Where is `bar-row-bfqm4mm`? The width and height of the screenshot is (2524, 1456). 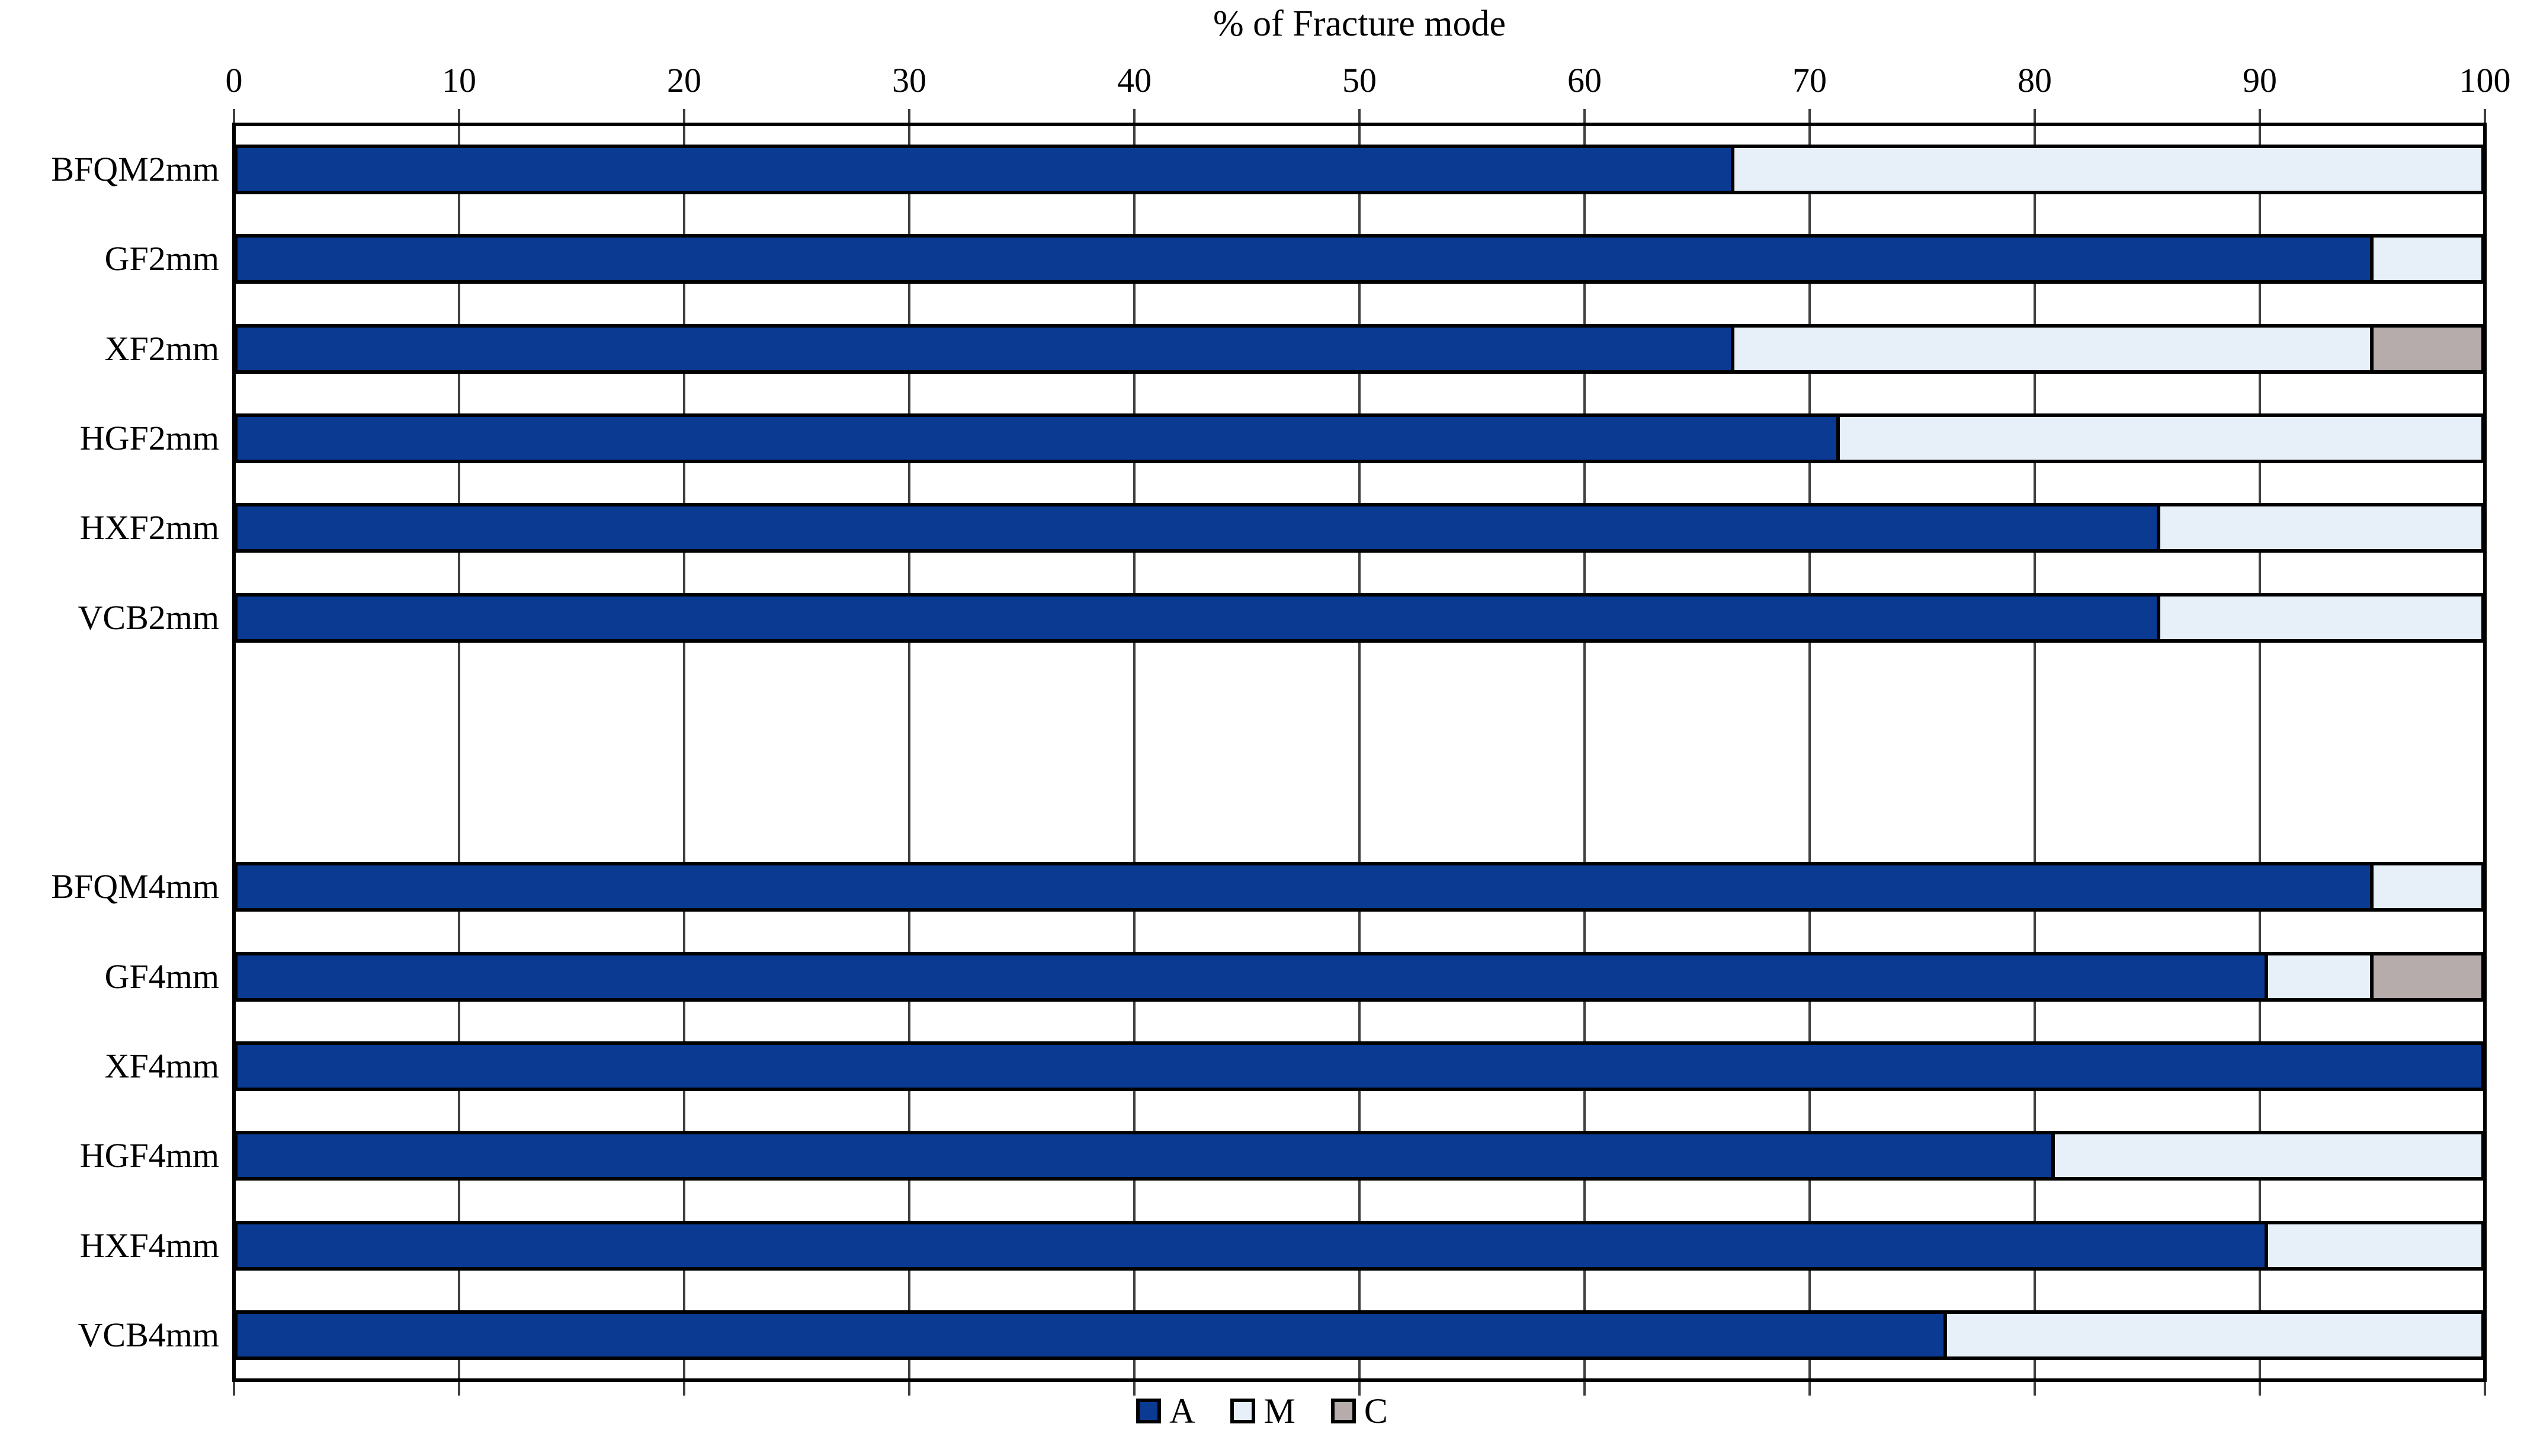 bar-row-bfqm4mm is located at coordinates (1359, 887).